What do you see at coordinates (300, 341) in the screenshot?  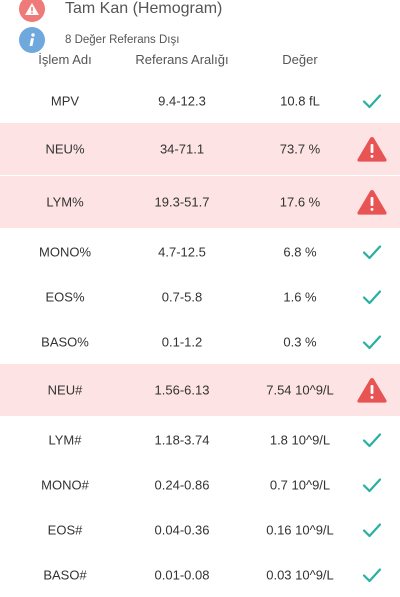 I see `test-value: 0.3 %` at bounding box center [300, 341].